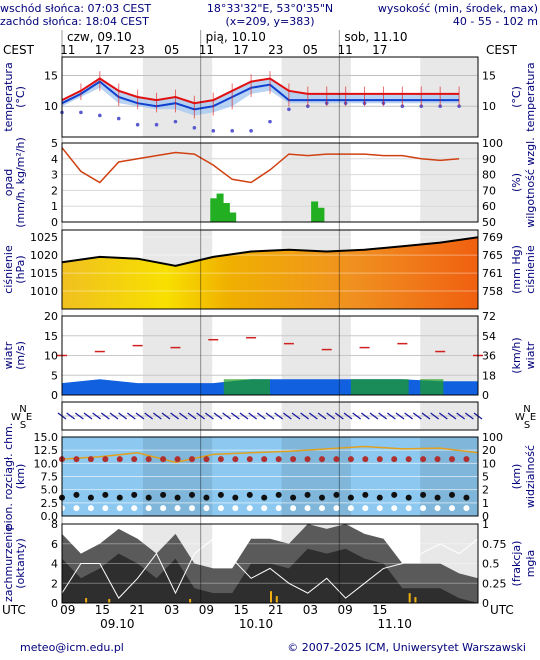 The height and width of the screenshot is (660, 540). Describe the element at coordinates (406, 647) in the screenshot. I see `footer-copyright: © 2007-2025 ICM, Uniwersytet Warszawski` at that location.